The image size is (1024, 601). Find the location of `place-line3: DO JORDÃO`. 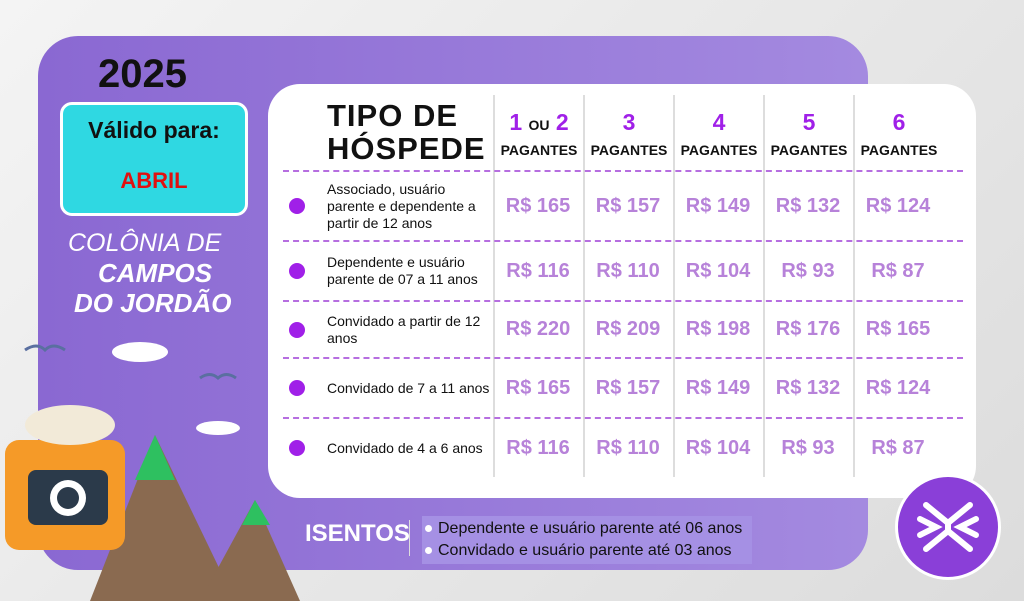

place-line3: DO JORDÃO is located at coordinates (153, 303).